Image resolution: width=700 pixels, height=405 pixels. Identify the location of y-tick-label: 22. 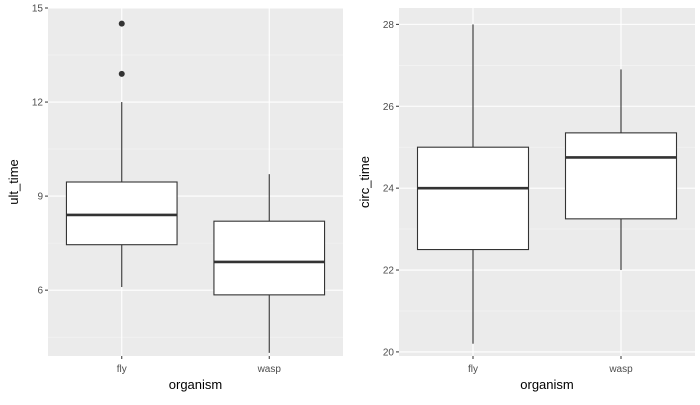
(389, 271).